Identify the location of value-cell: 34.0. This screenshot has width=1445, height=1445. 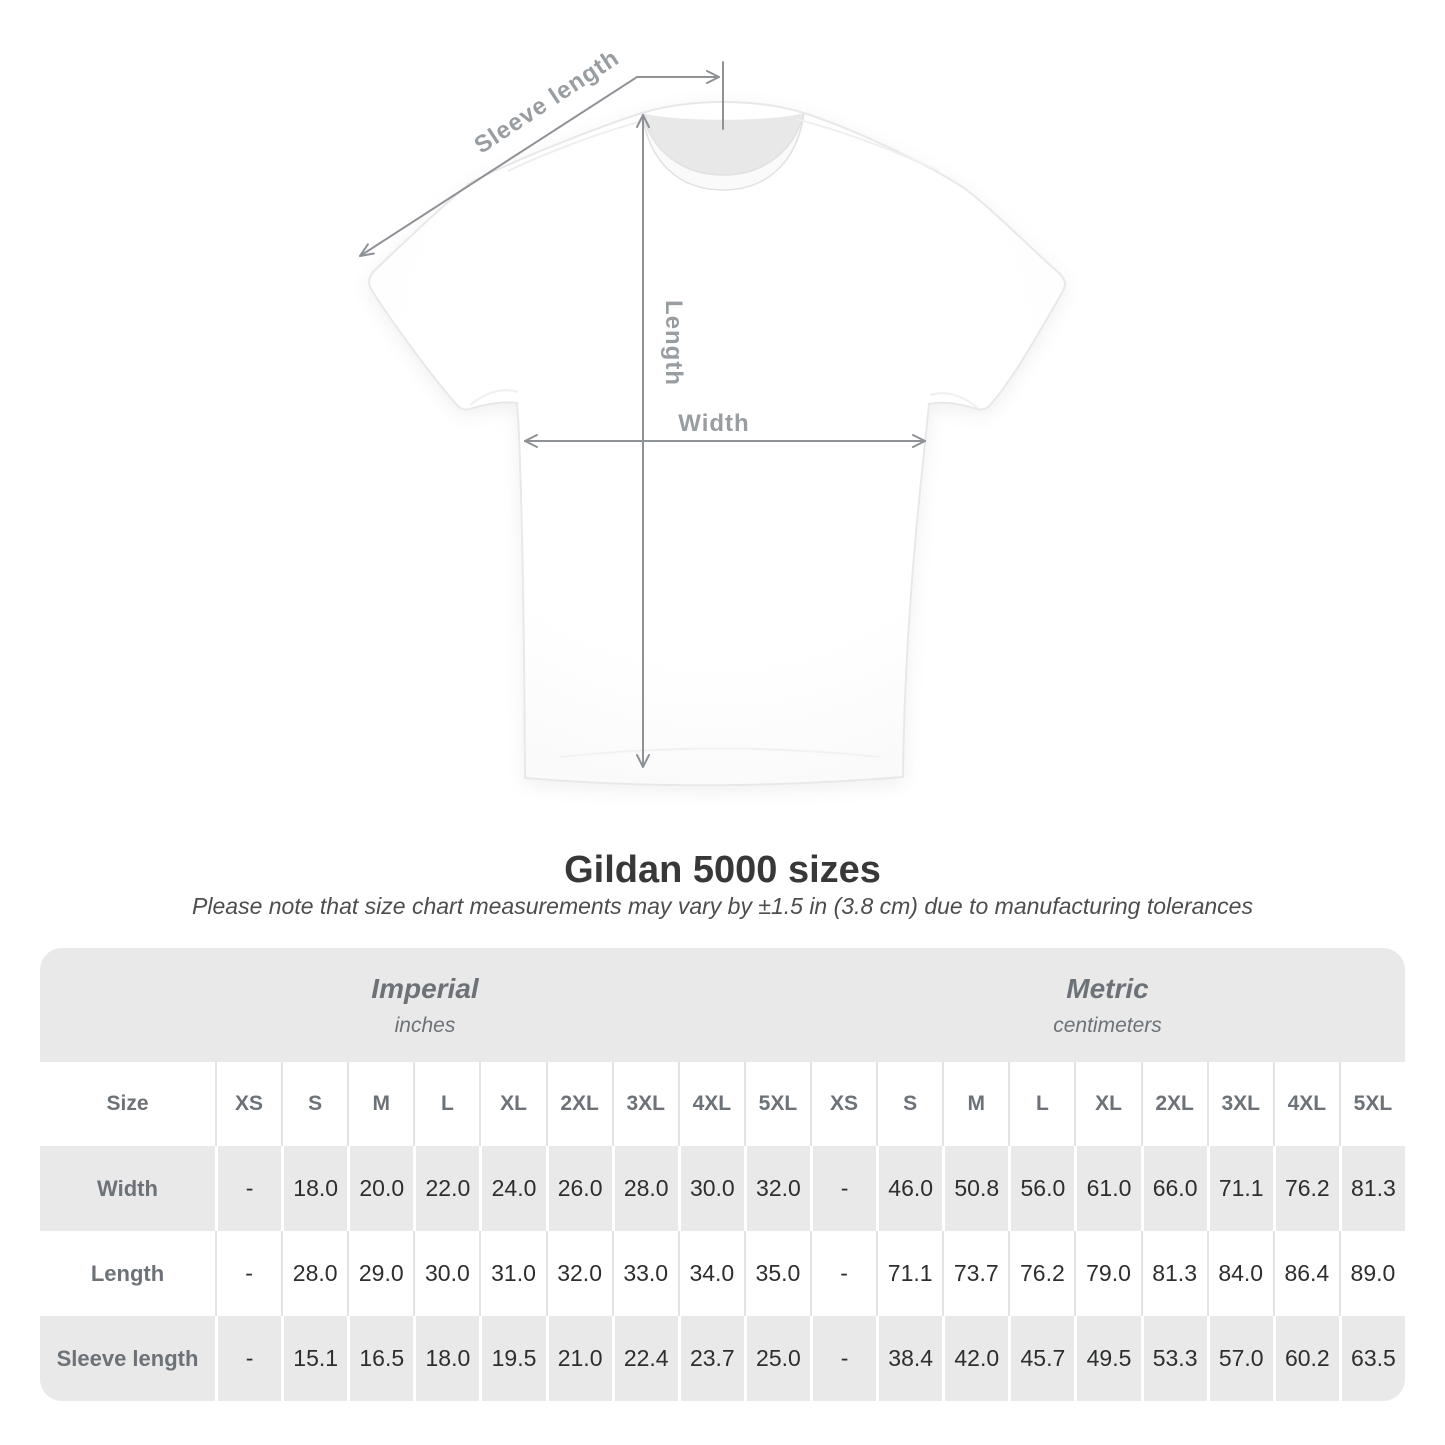
(710, 1273).